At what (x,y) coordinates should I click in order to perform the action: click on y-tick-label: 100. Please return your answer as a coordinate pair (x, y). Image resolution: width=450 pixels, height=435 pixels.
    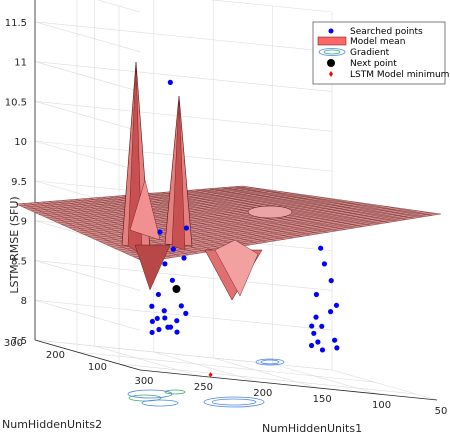
    Looking at the image, I should click on (97, 367).